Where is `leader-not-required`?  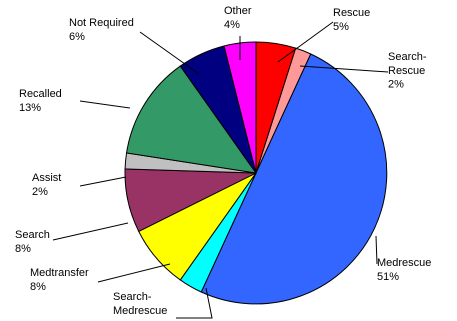 leader-not-required is located at coordinates (169, 53).